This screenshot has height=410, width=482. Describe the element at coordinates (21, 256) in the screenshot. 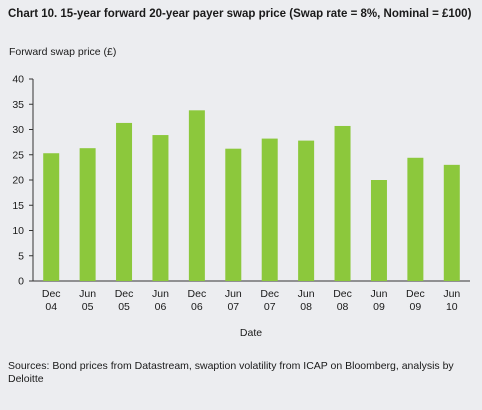

I see `y-tick-label: 5` at that location.